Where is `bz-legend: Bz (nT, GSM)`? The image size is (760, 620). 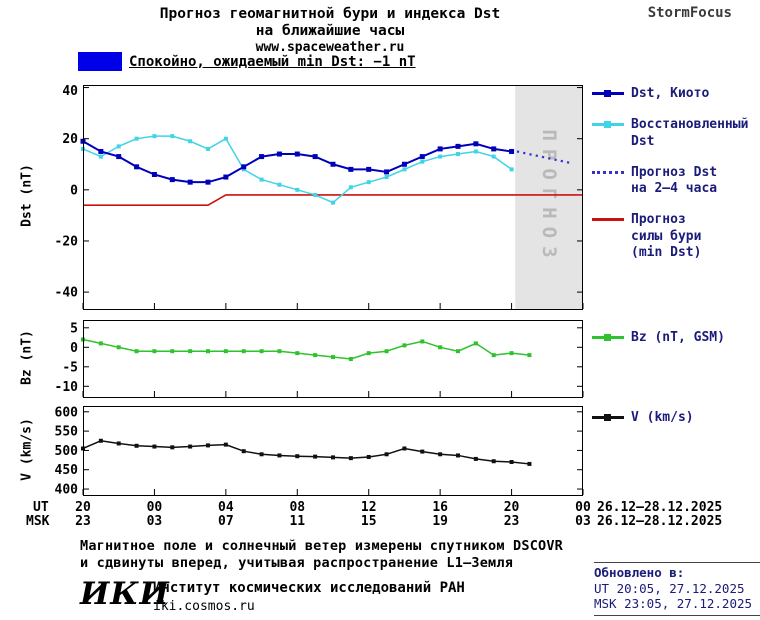
bz-legend: Bz (nT, GSM) is located at coordinates (676, 345).